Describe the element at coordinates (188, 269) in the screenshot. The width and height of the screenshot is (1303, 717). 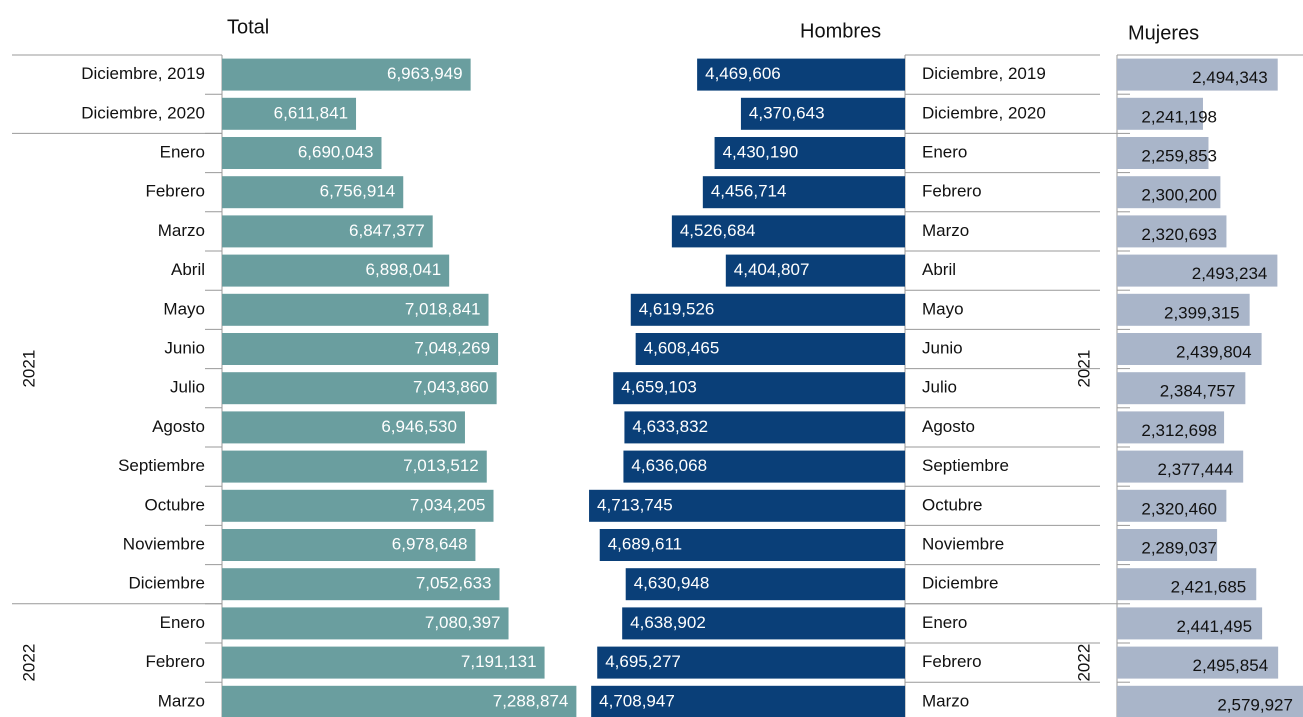
I see `category-label: Abril` at that location.